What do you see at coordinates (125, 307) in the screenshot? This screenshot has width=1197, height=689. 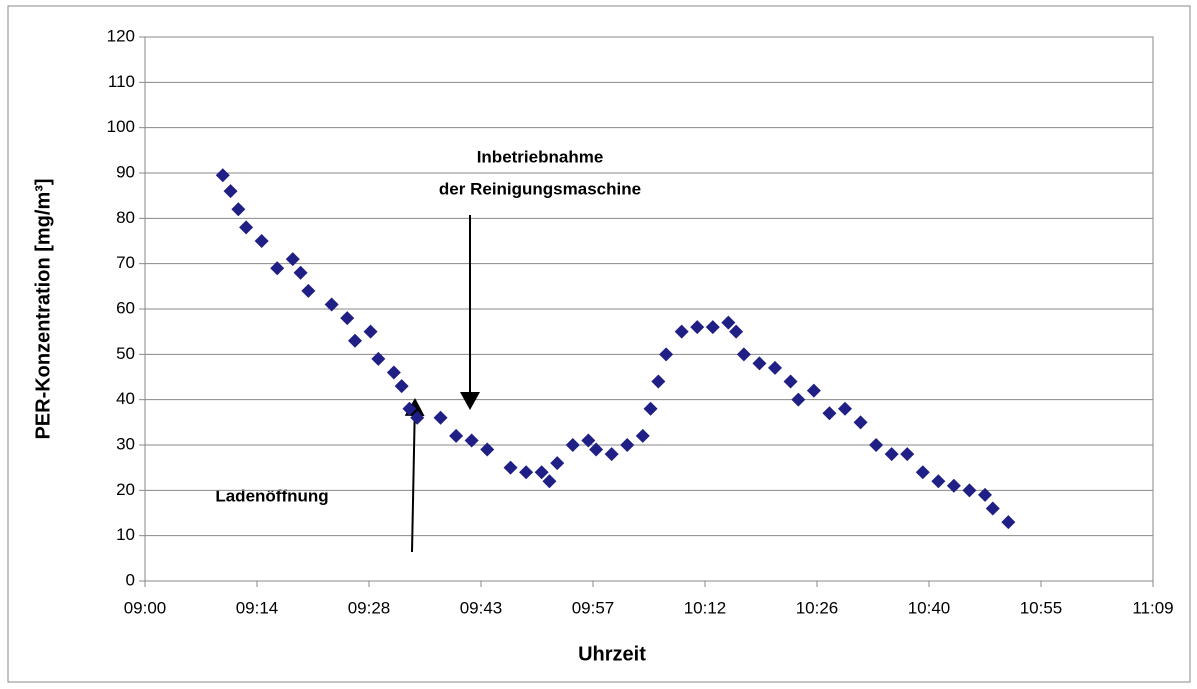 I see `y-tick-label: 60` at bounding box center [125, 307].